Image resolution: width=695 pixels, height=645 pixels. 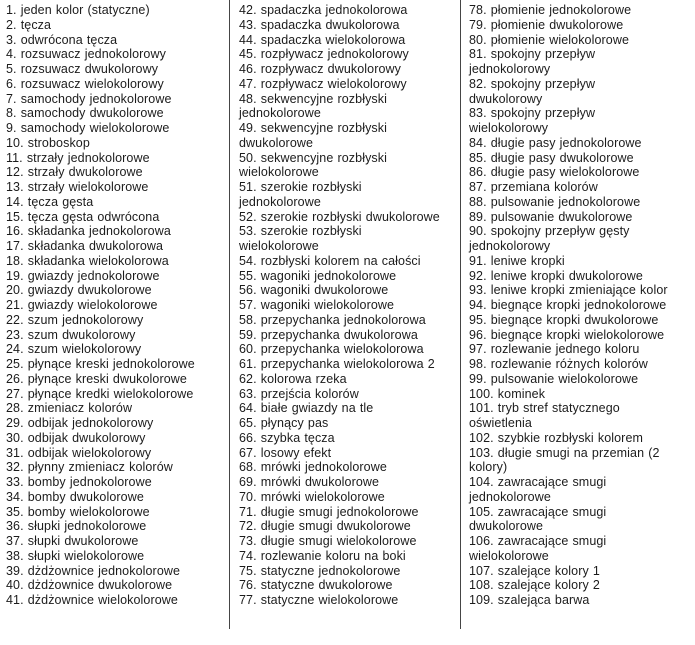 What do you see at coordinates (564, 460) in the screenshot?
I see `list-item: 103. długie smugi na przemian (2 kolory)` at bounding box center [564, 460].